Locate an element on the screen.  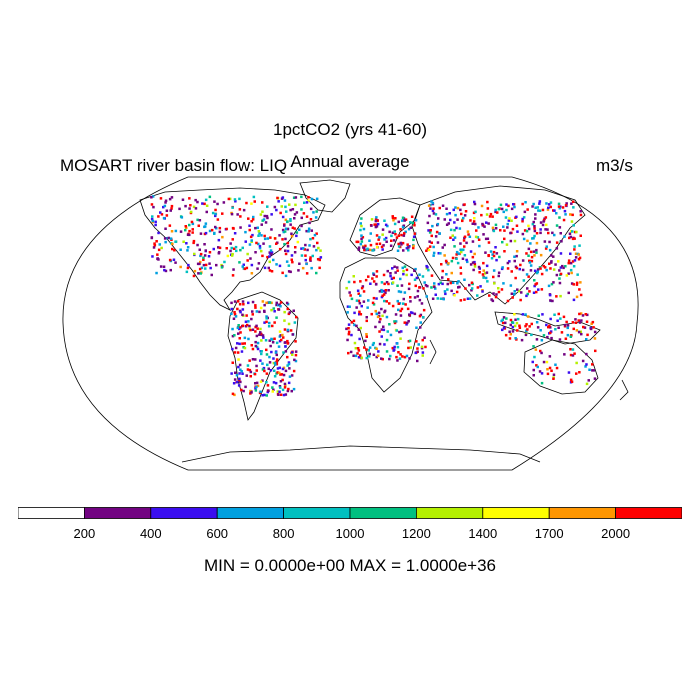
colorbar-tick-label: 1400 is located at coordinates (483, 533).